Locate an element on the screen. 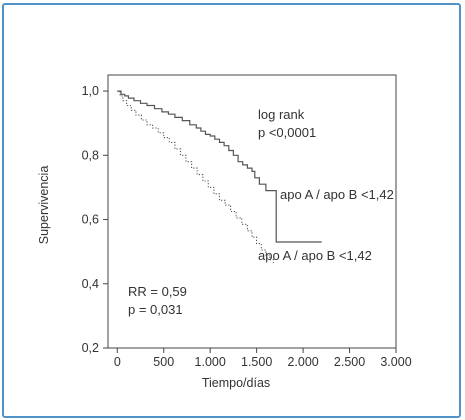  logrank-p-value: p <0,0001 is located at coordinates (287, 132).